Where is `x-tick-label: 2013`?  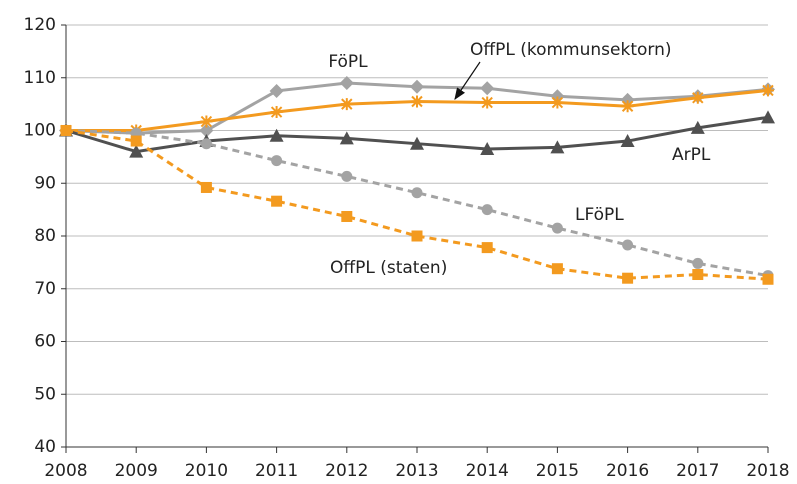
x-tick-label: 2013 is located at coordinates (416, 471).